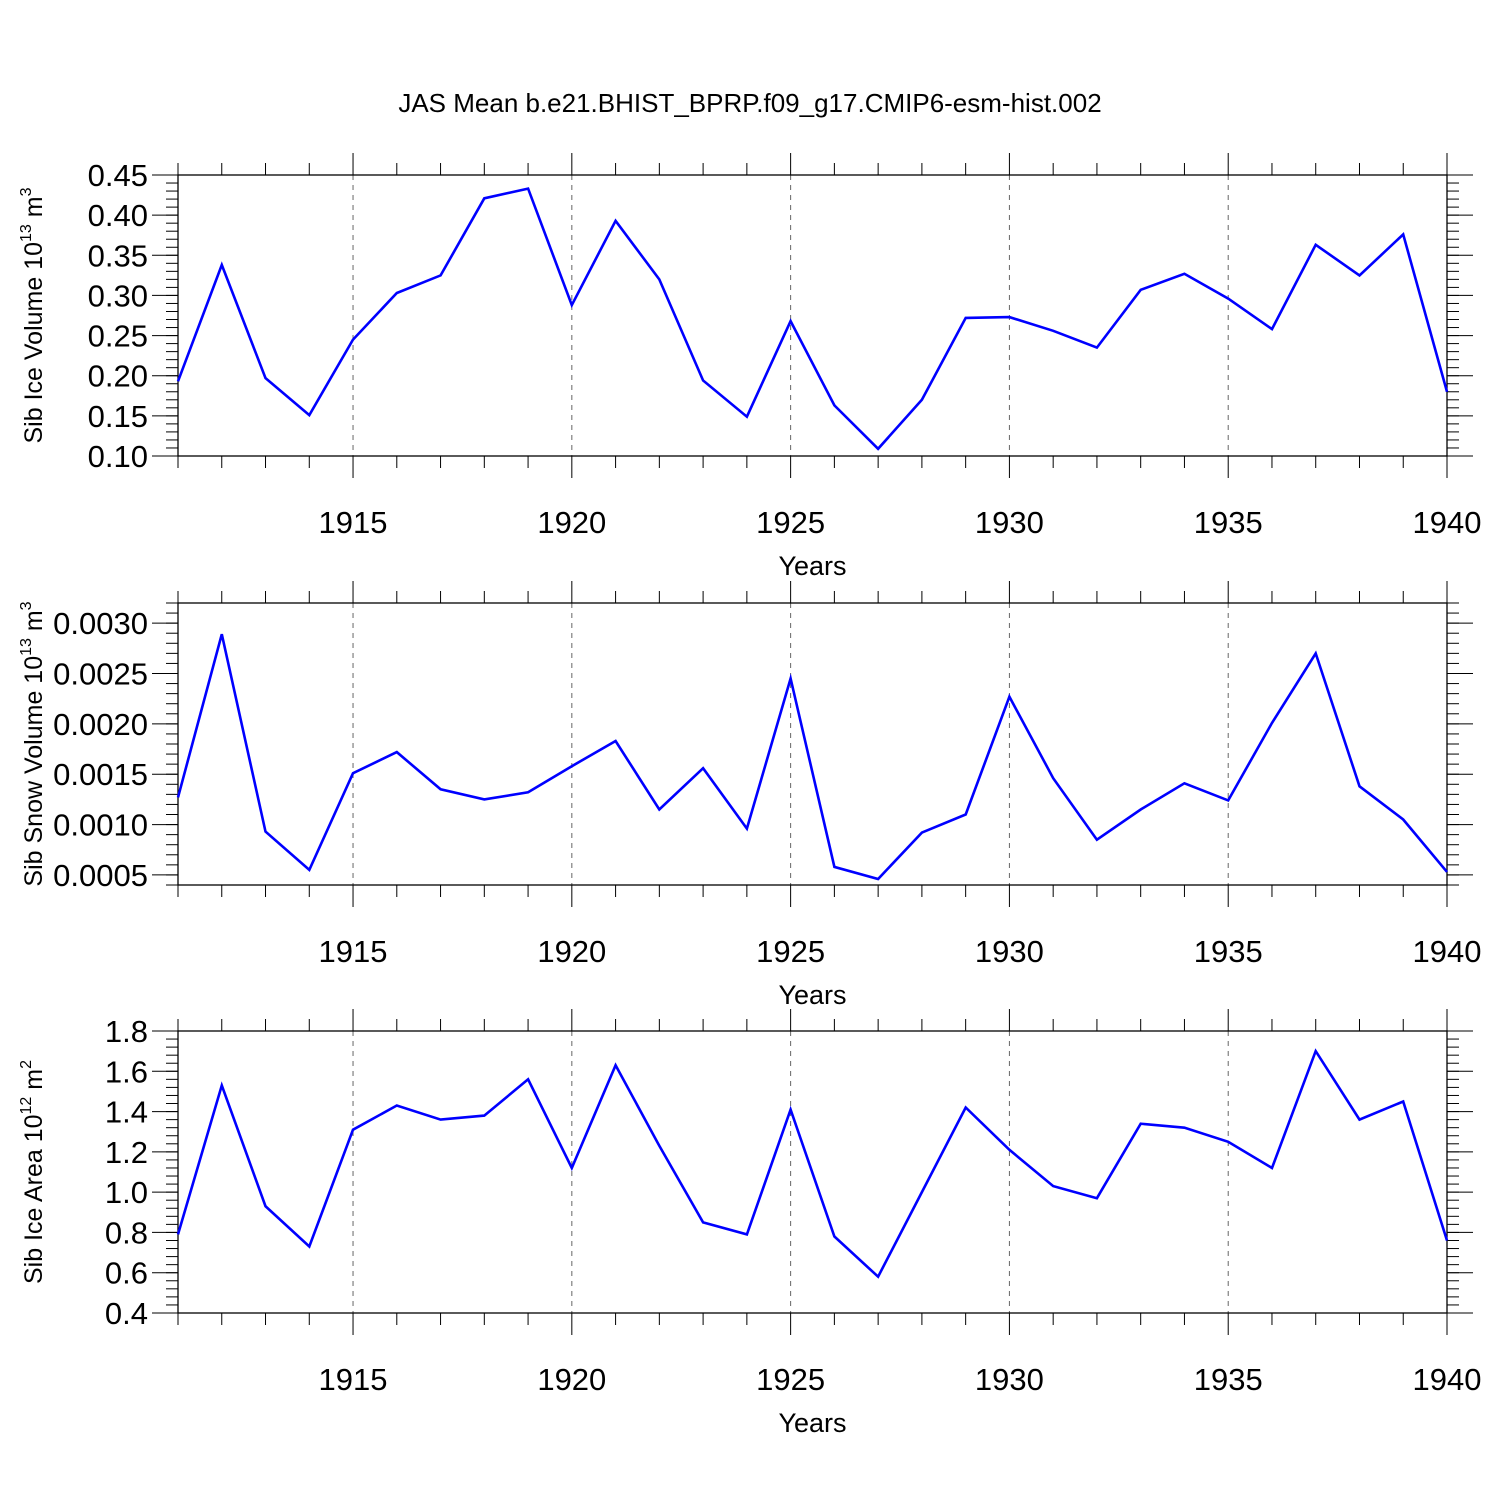 Image resolution: width=1500 pixels, height=1500 pixels. I want to click on y-axis-title-part: Sib Snow Volume 10, so click(34, 771).